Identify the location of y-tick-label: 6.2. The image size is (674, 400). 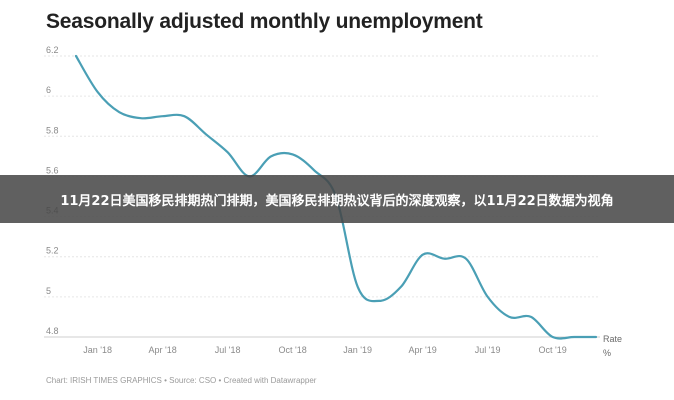
(52, 50).